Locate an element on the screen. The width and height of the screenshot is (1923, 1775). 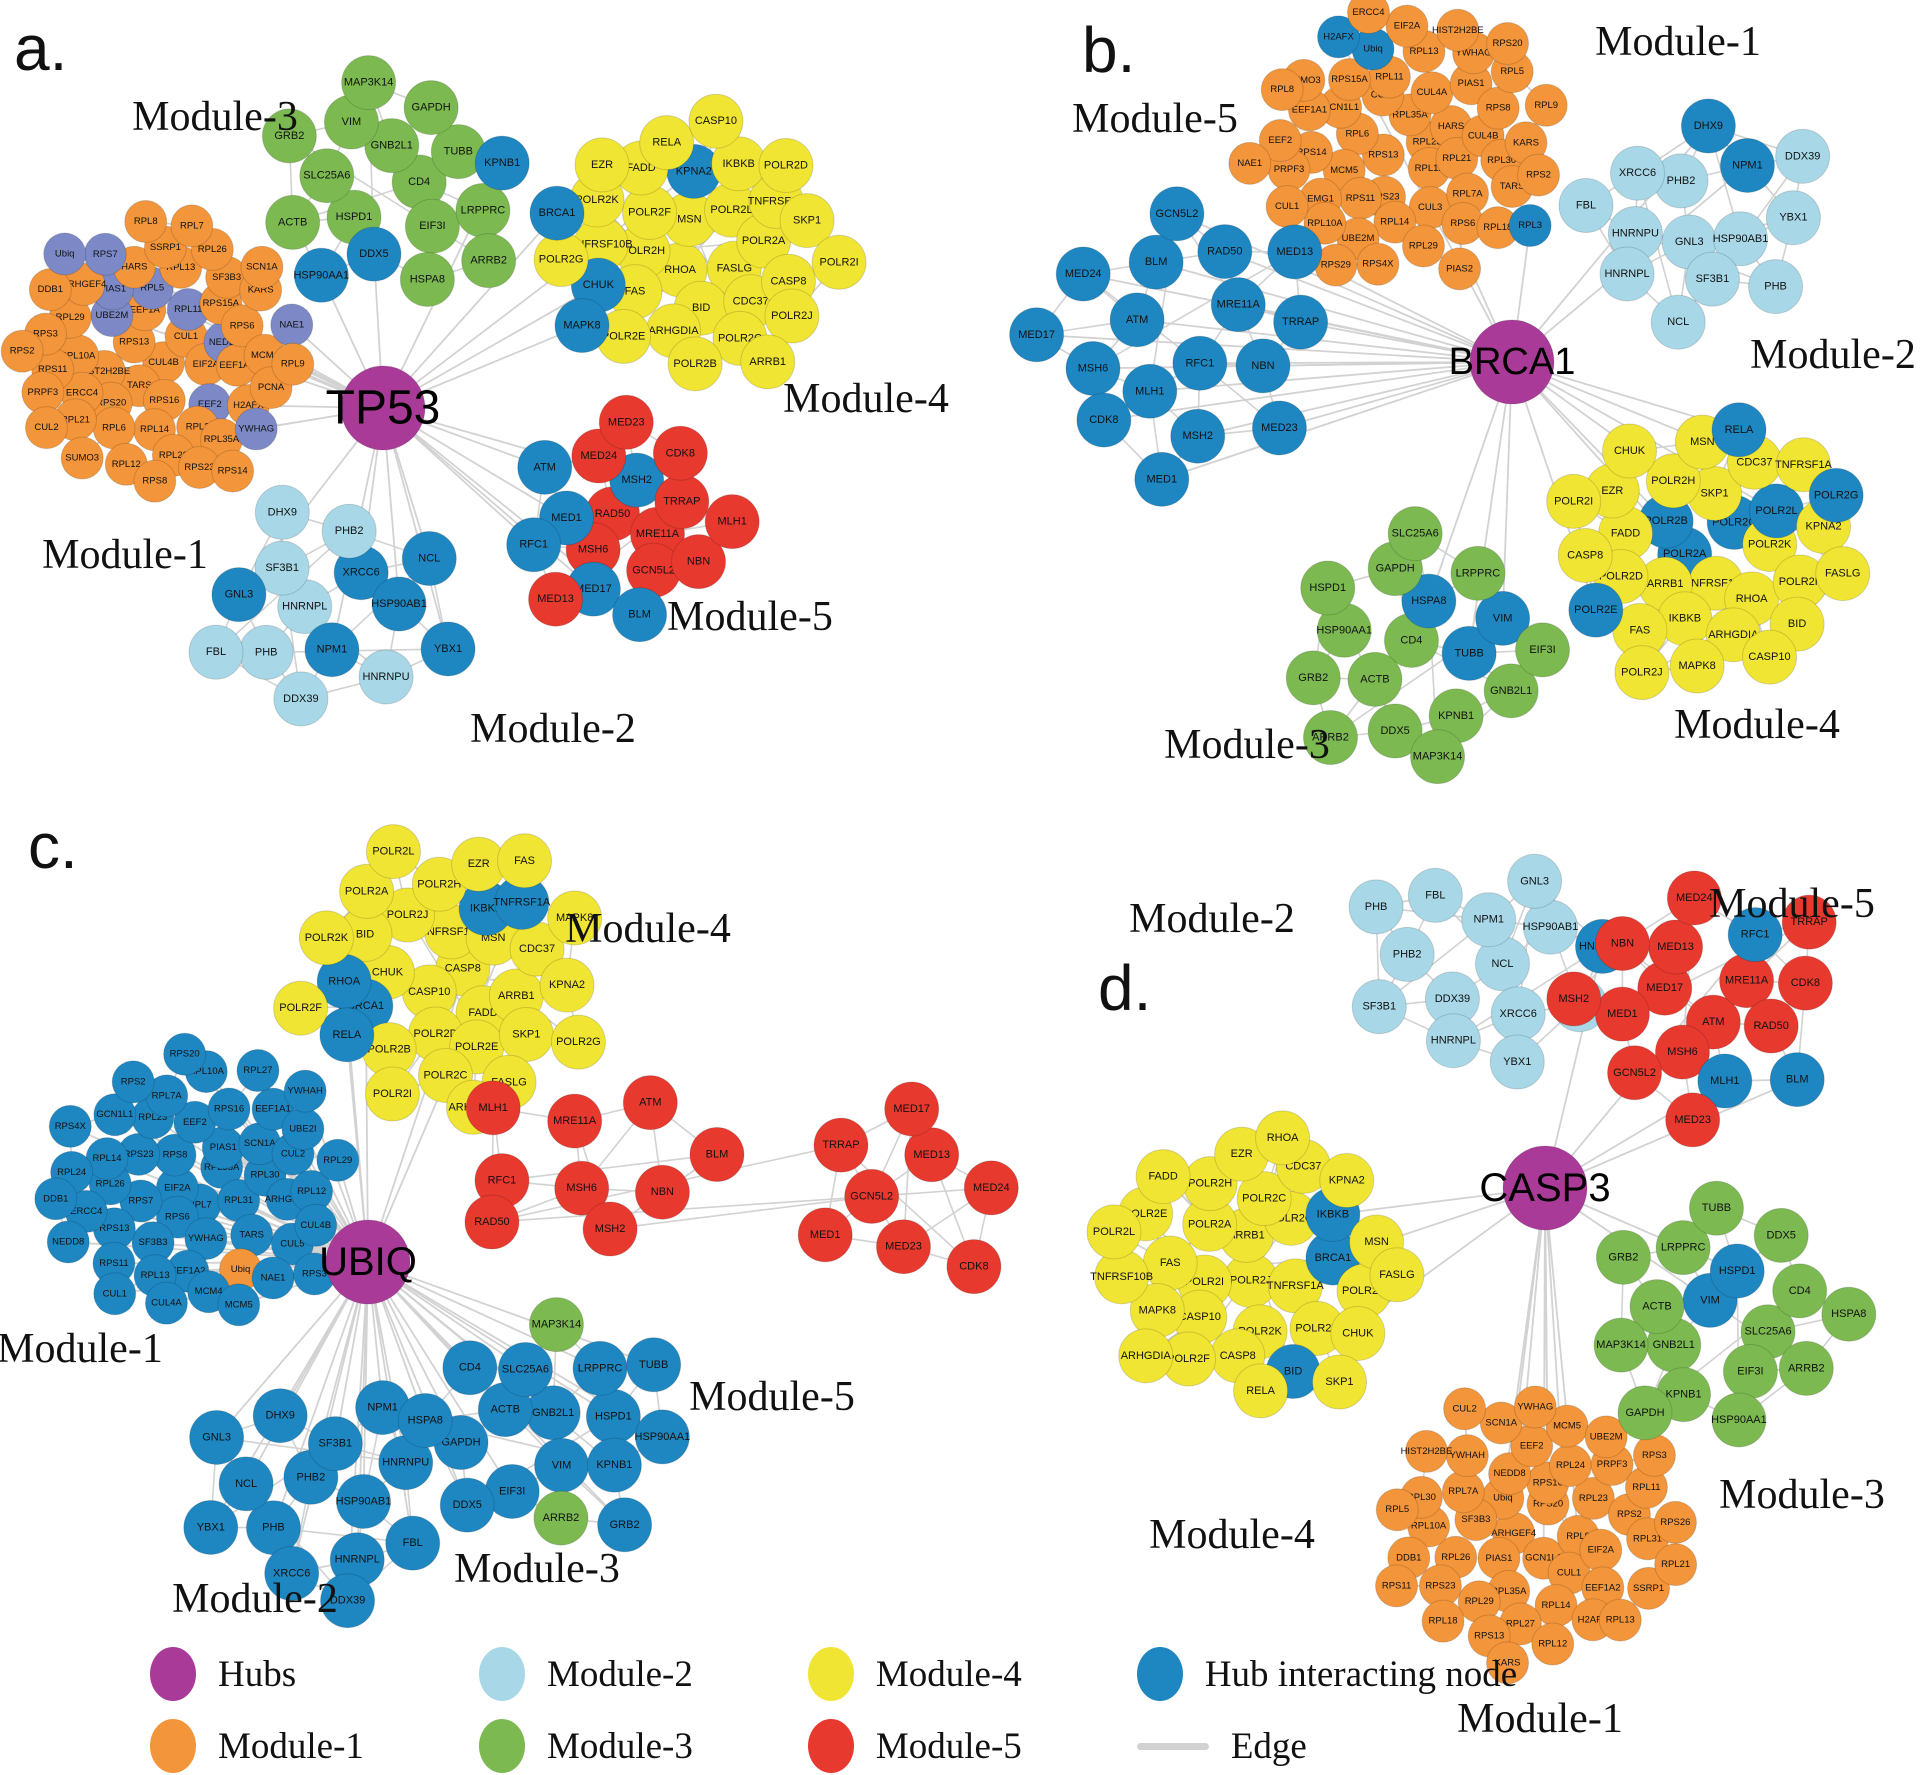
node-RPL7: RPL7 is located at coordinates (192, 226).